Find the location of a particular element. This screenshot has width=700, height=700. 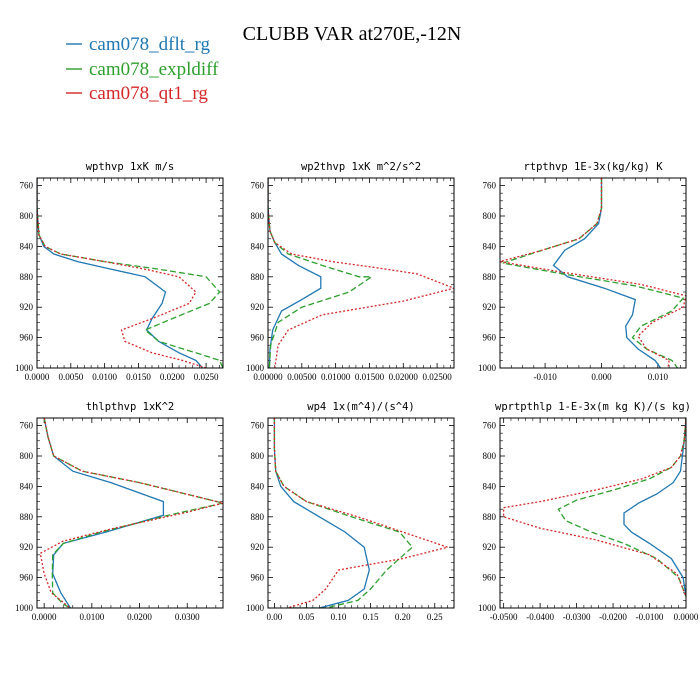

x-tick-label: -0.010 is located at coordinates (545, 377).